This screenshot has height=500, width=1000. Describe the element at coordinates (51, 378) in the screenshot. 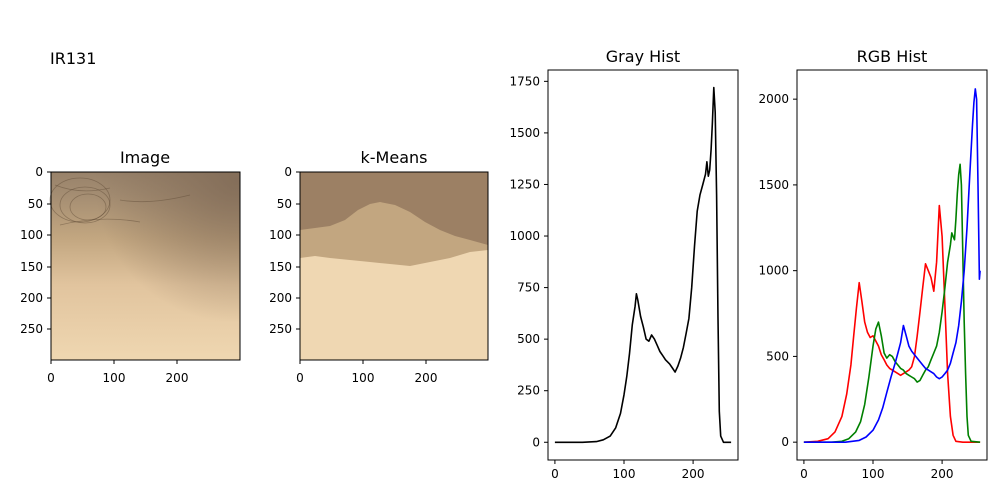

I see `image-xtick-label: 0` at that location.